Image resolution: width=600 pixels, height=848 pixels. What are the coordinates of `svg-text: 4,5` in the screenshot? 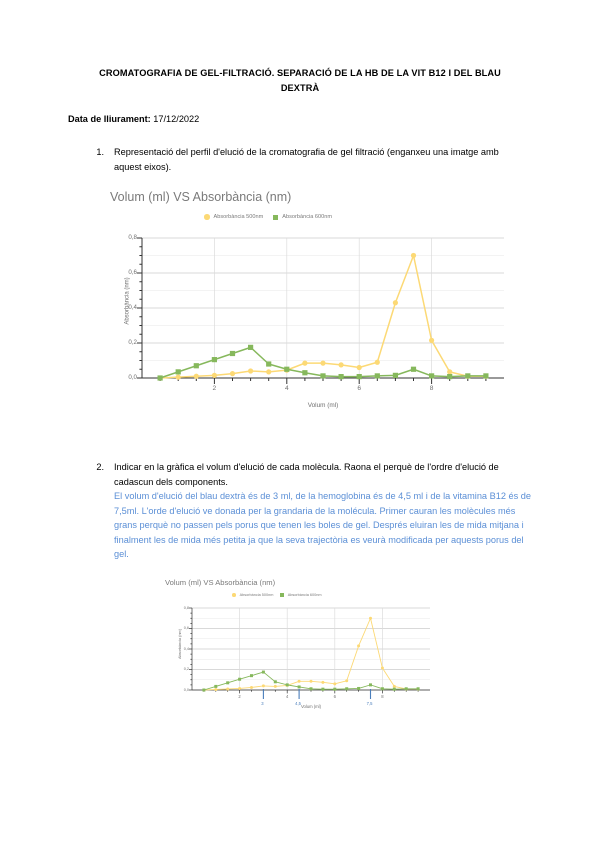 It's located at (298, 703).